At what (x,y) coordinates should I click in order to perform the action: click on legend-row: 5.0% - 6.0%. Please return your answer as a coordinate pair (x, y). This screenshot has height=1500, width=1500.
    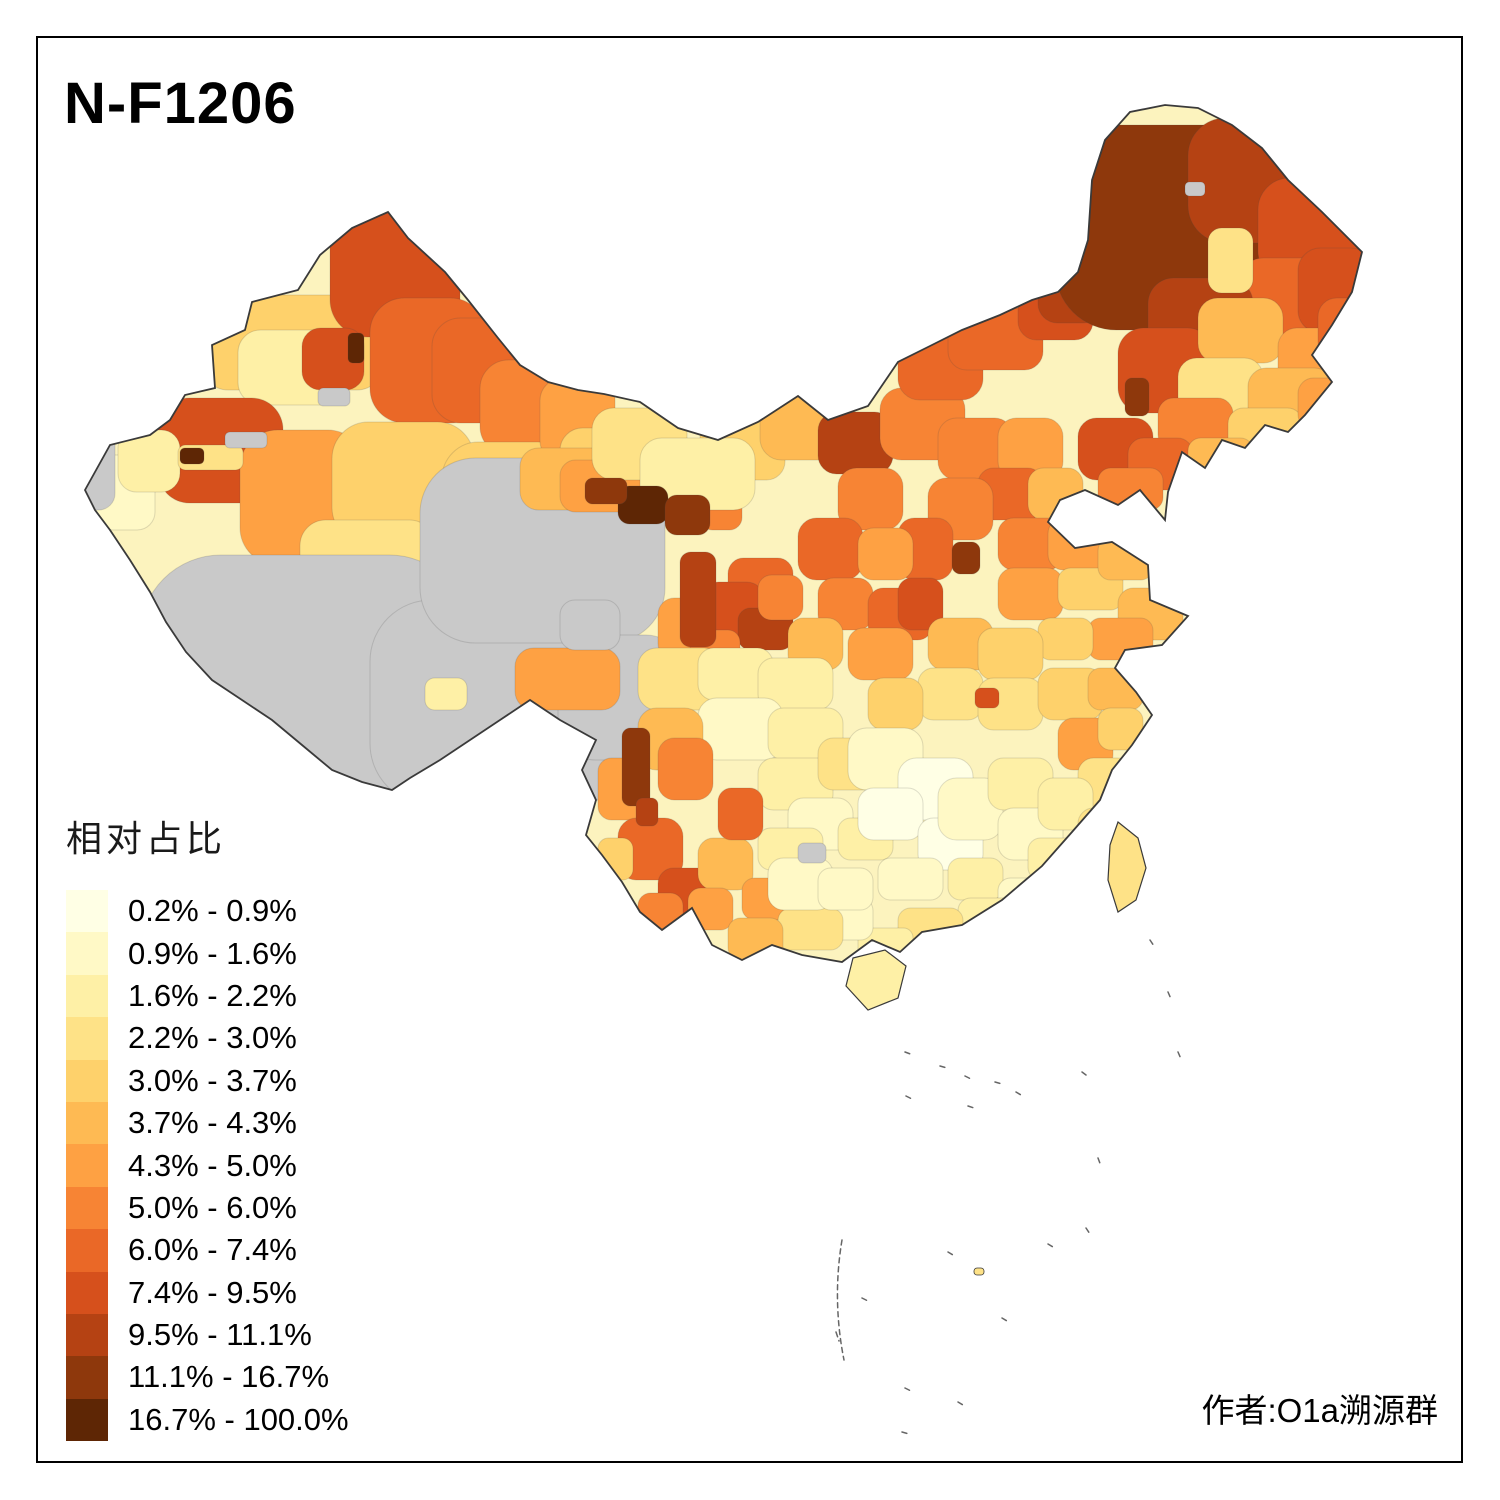
    Looking at the image, I should click on (207, 1208).